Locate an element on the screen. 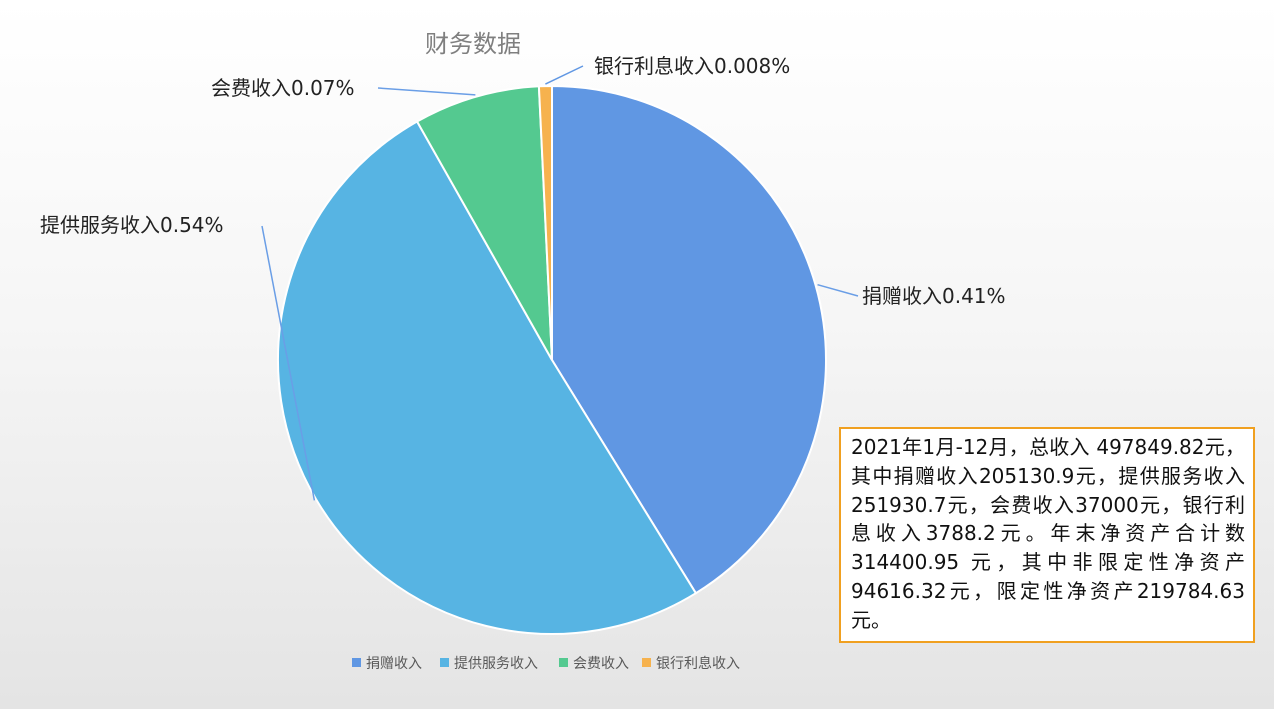 Image resolution: width=1274 pixels, height=709 pixels. data-label-interest: 银行利息收入0.008% is located at coordinates (692, 66).